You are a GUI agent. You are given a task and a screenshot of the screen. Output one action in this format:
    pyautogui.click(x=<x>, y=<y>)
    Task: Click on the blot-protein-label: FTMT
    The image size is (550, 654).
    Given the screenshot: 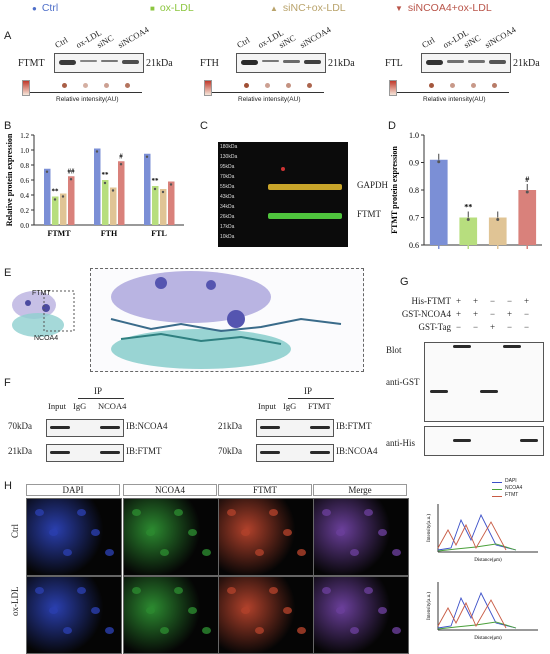 What is the action you would take?
    pyautogui.click(x=31, y=63)
    